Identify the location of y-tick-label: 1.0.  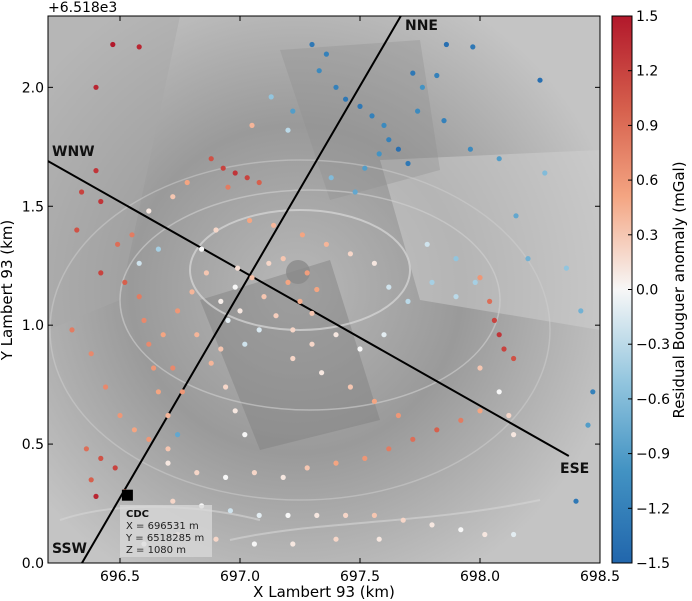
(33, 326).